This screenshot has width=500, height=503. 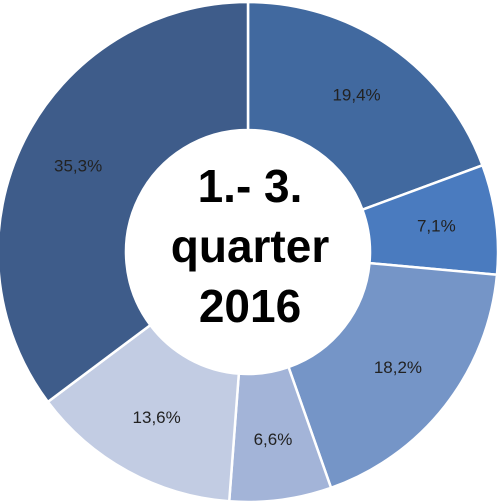 I want to click on data-label: 35,3%, so click(x=78, y=165).